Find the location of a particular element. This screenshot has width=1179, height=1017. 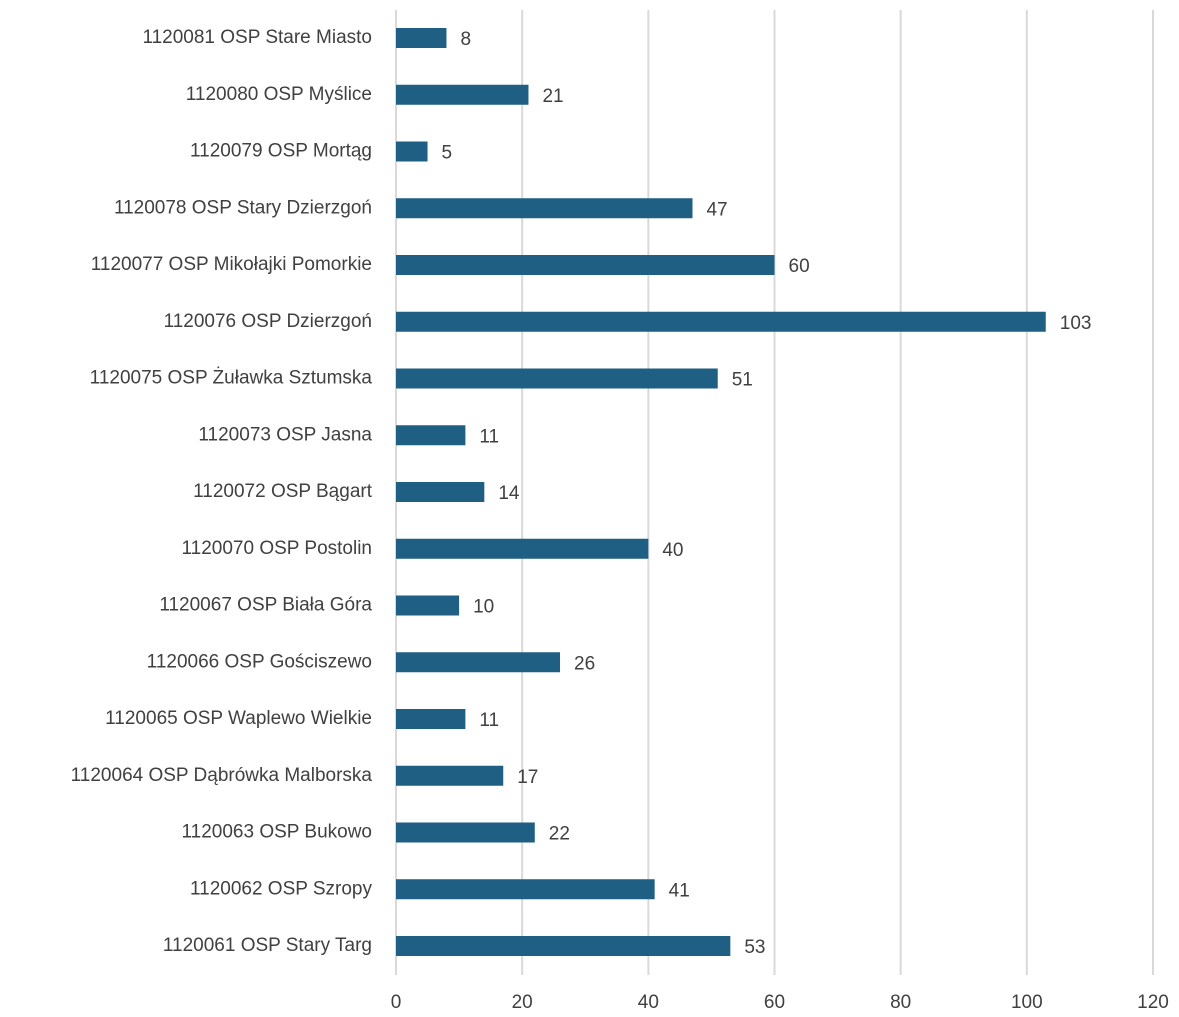

value-label: 22 is located at coordinates (559, 834).